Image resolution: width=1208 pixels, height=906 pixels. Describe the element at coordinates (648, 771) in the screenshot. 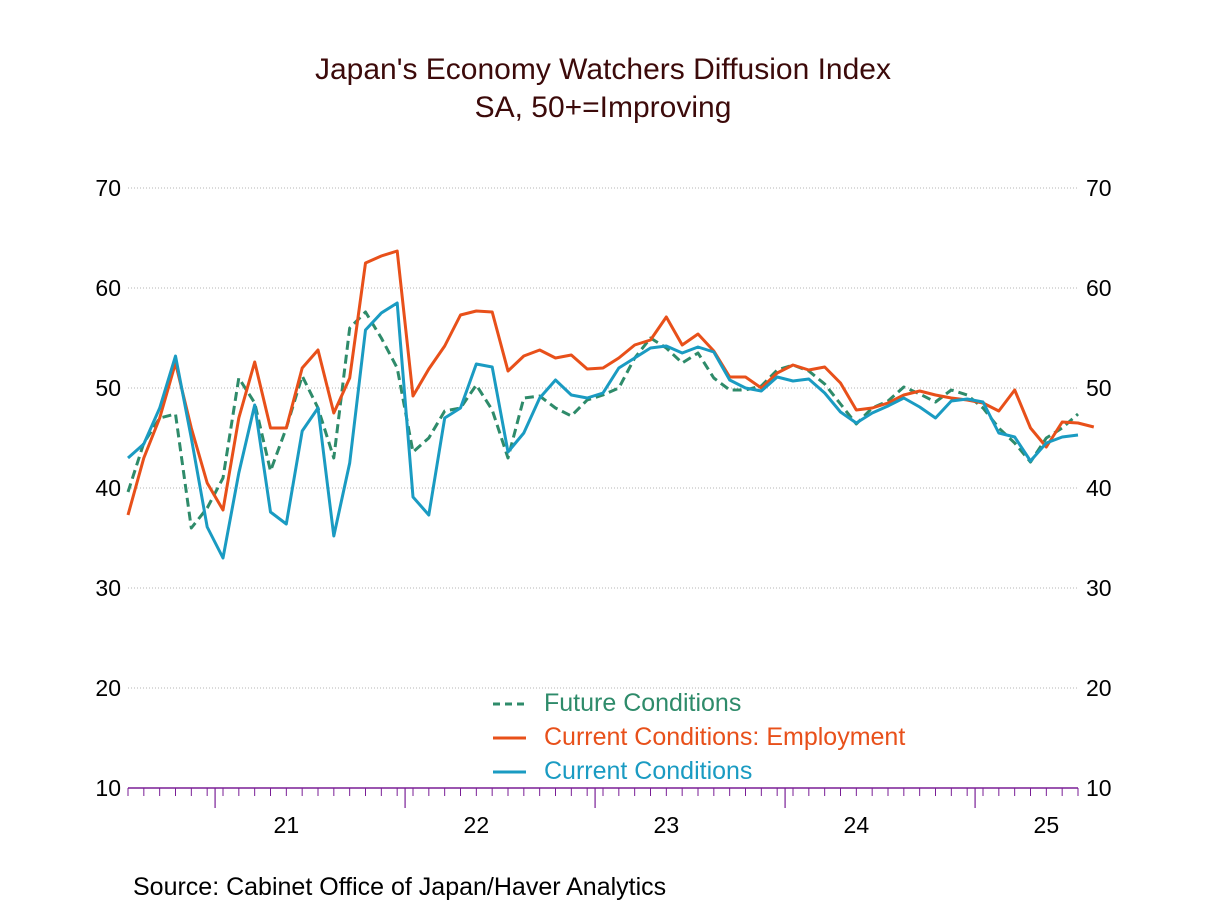

I see `legend-label-current: Current Conditions` at that location.